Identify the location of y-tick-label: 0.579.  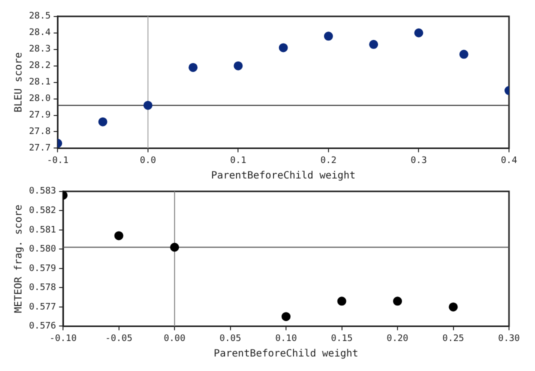
(42, 269).